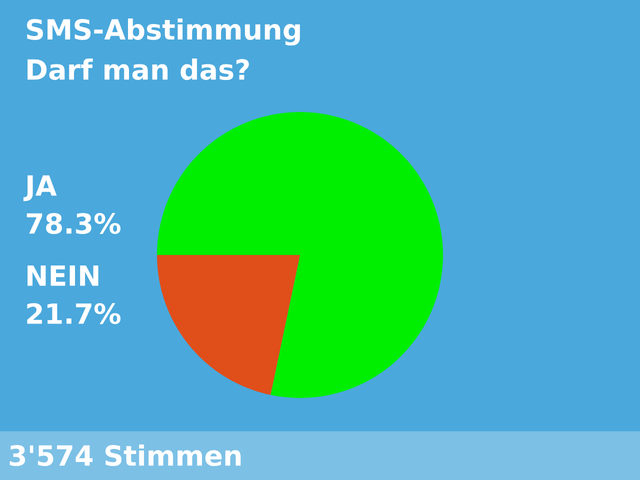 The width and height of the screenshot is (640, 480). I want to click on chart-subtitle: Darf man das?, so click(138, 69).